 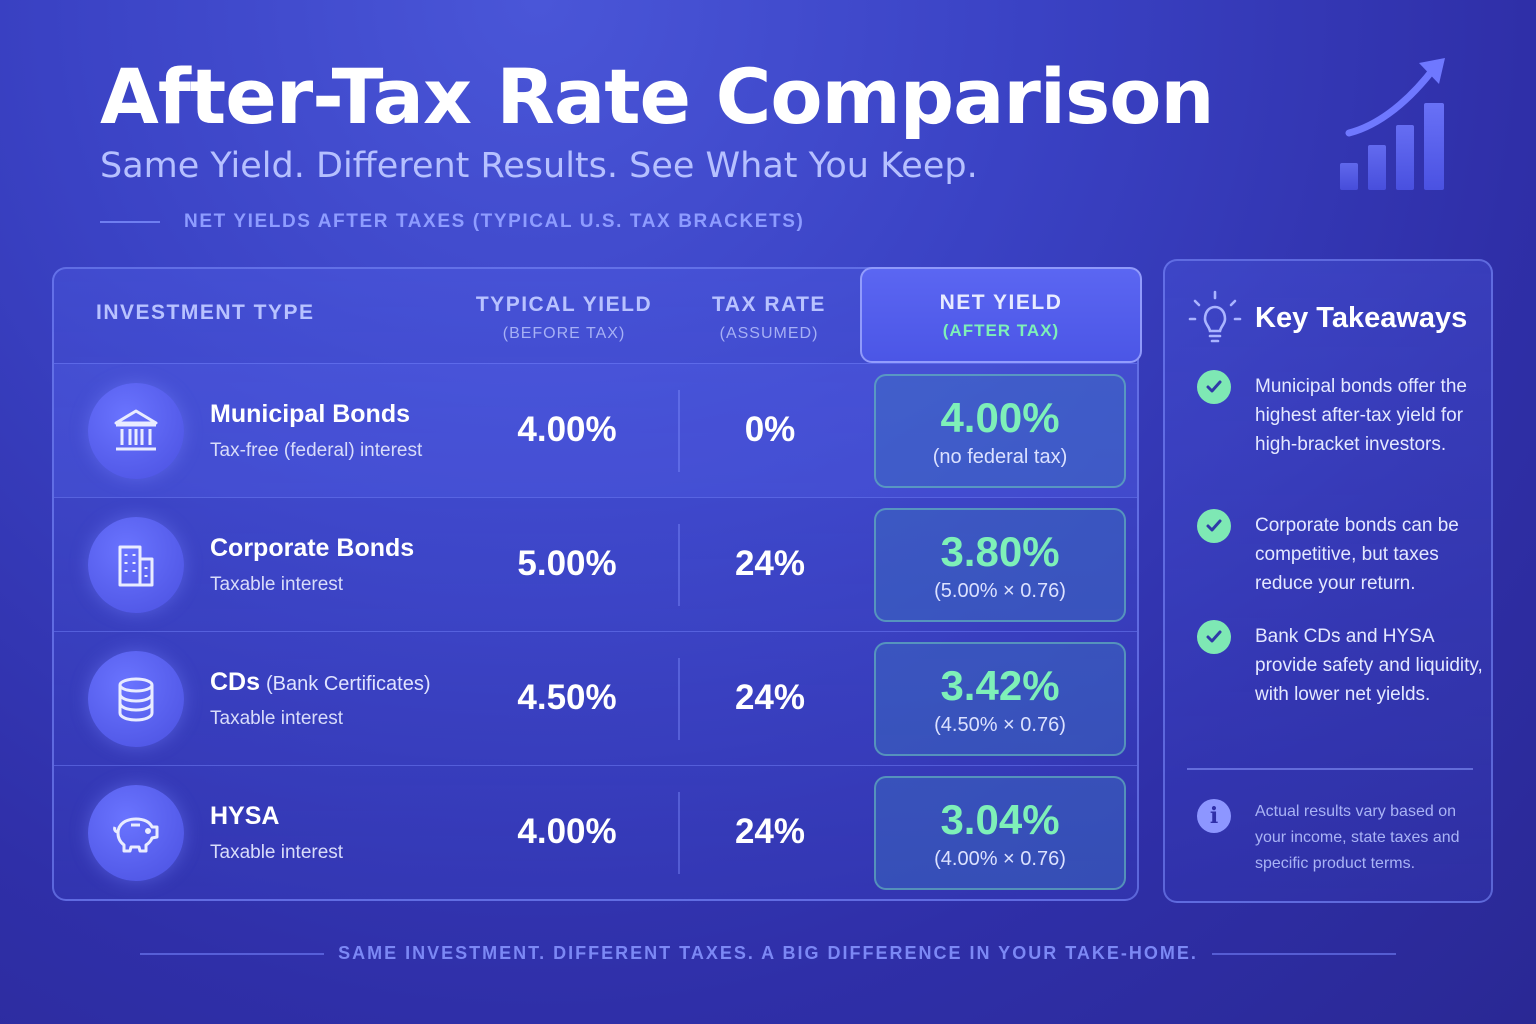 What do you see at coordinates (1000, 685) in the screenshot?
I see `net-yield-value: 3.42%` at bounding box center [1000, 685].